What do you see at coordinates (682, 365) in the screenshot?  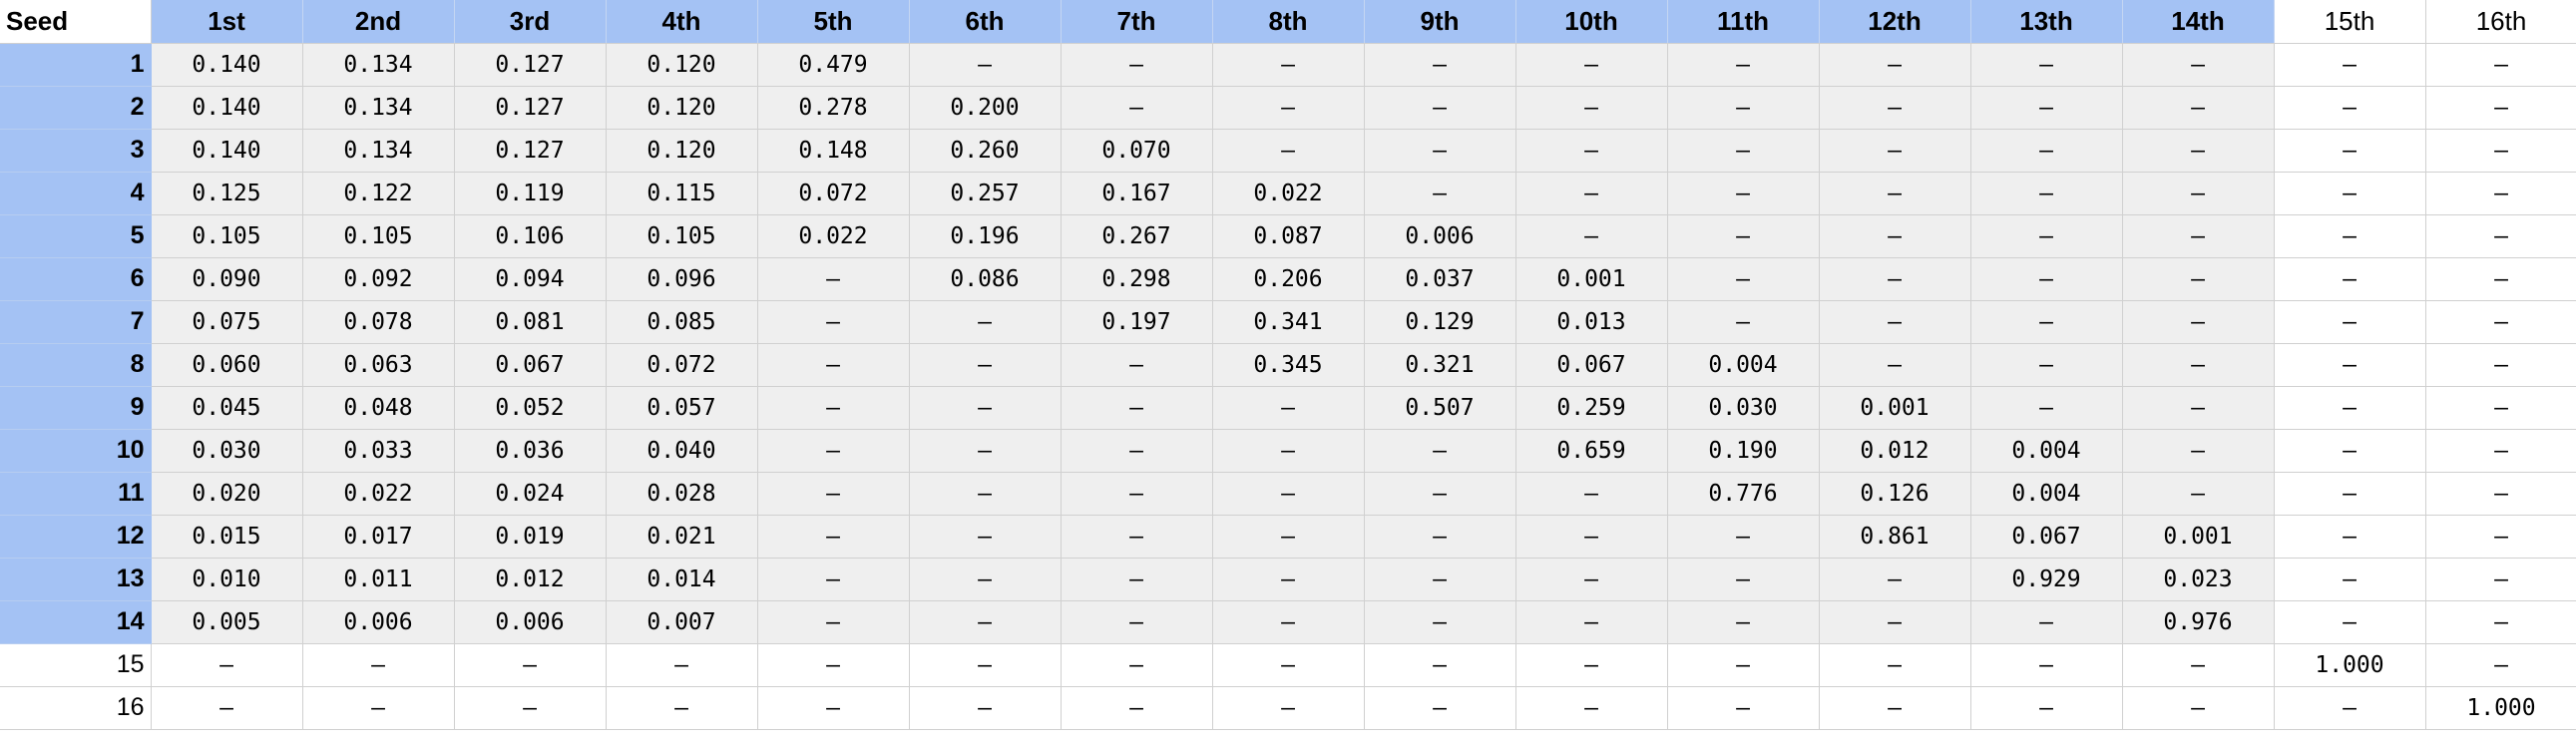 I see `table-cell: 0.072` at bounding box center [682, 365].